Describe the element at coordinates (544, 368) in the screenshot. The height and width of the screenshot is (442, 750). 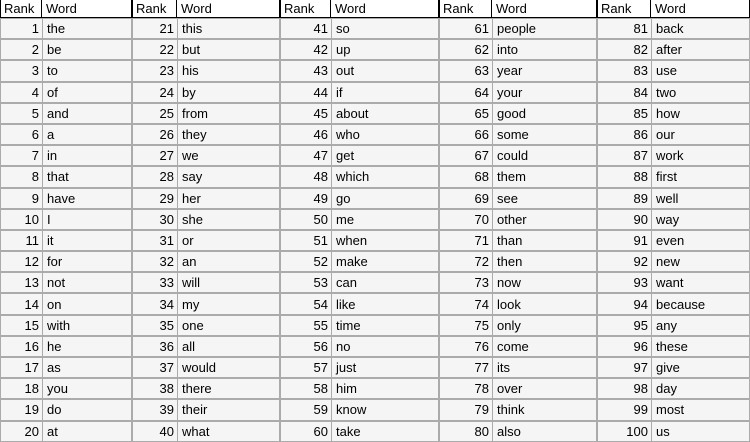
I see `word-cell: its` at that location.